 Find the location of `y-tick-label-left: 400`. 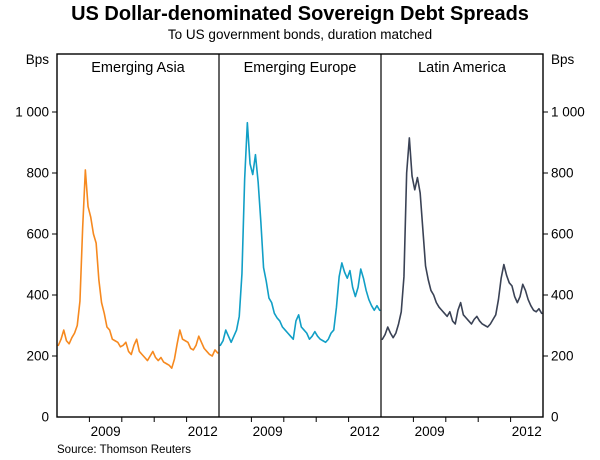

y-tick-label-left: 400 is located at coordinates (37, 295).